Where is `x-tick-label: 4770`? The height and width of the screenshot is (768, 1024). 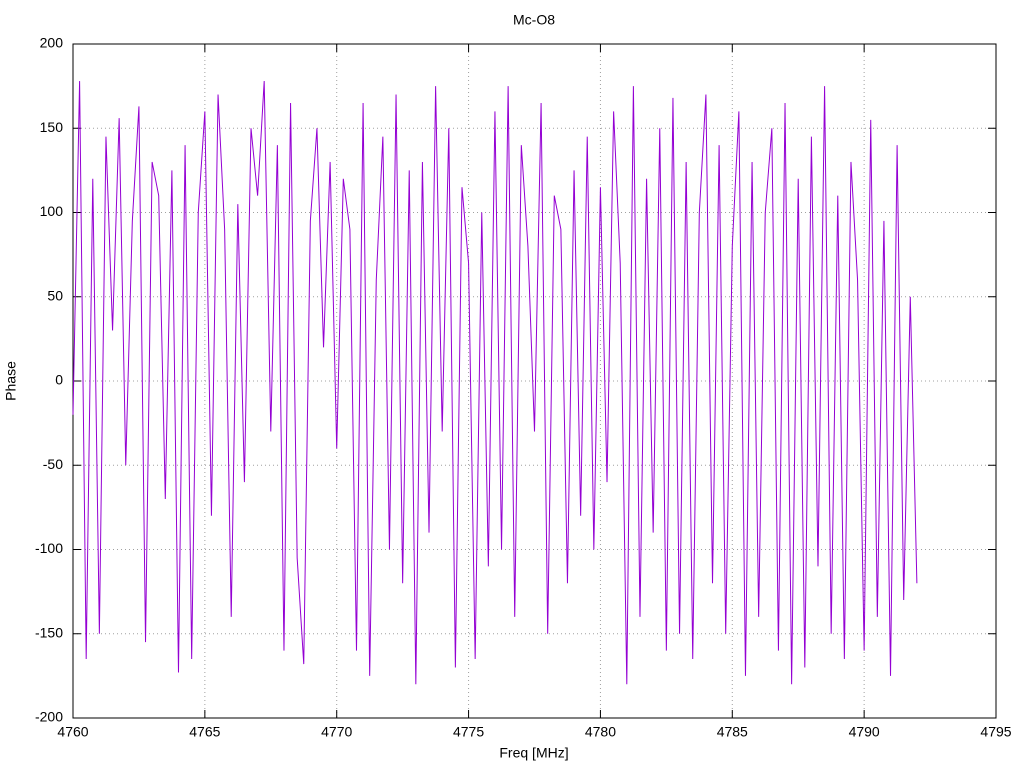 x-tick-label: 4770 is located at coordinates (336, 732).